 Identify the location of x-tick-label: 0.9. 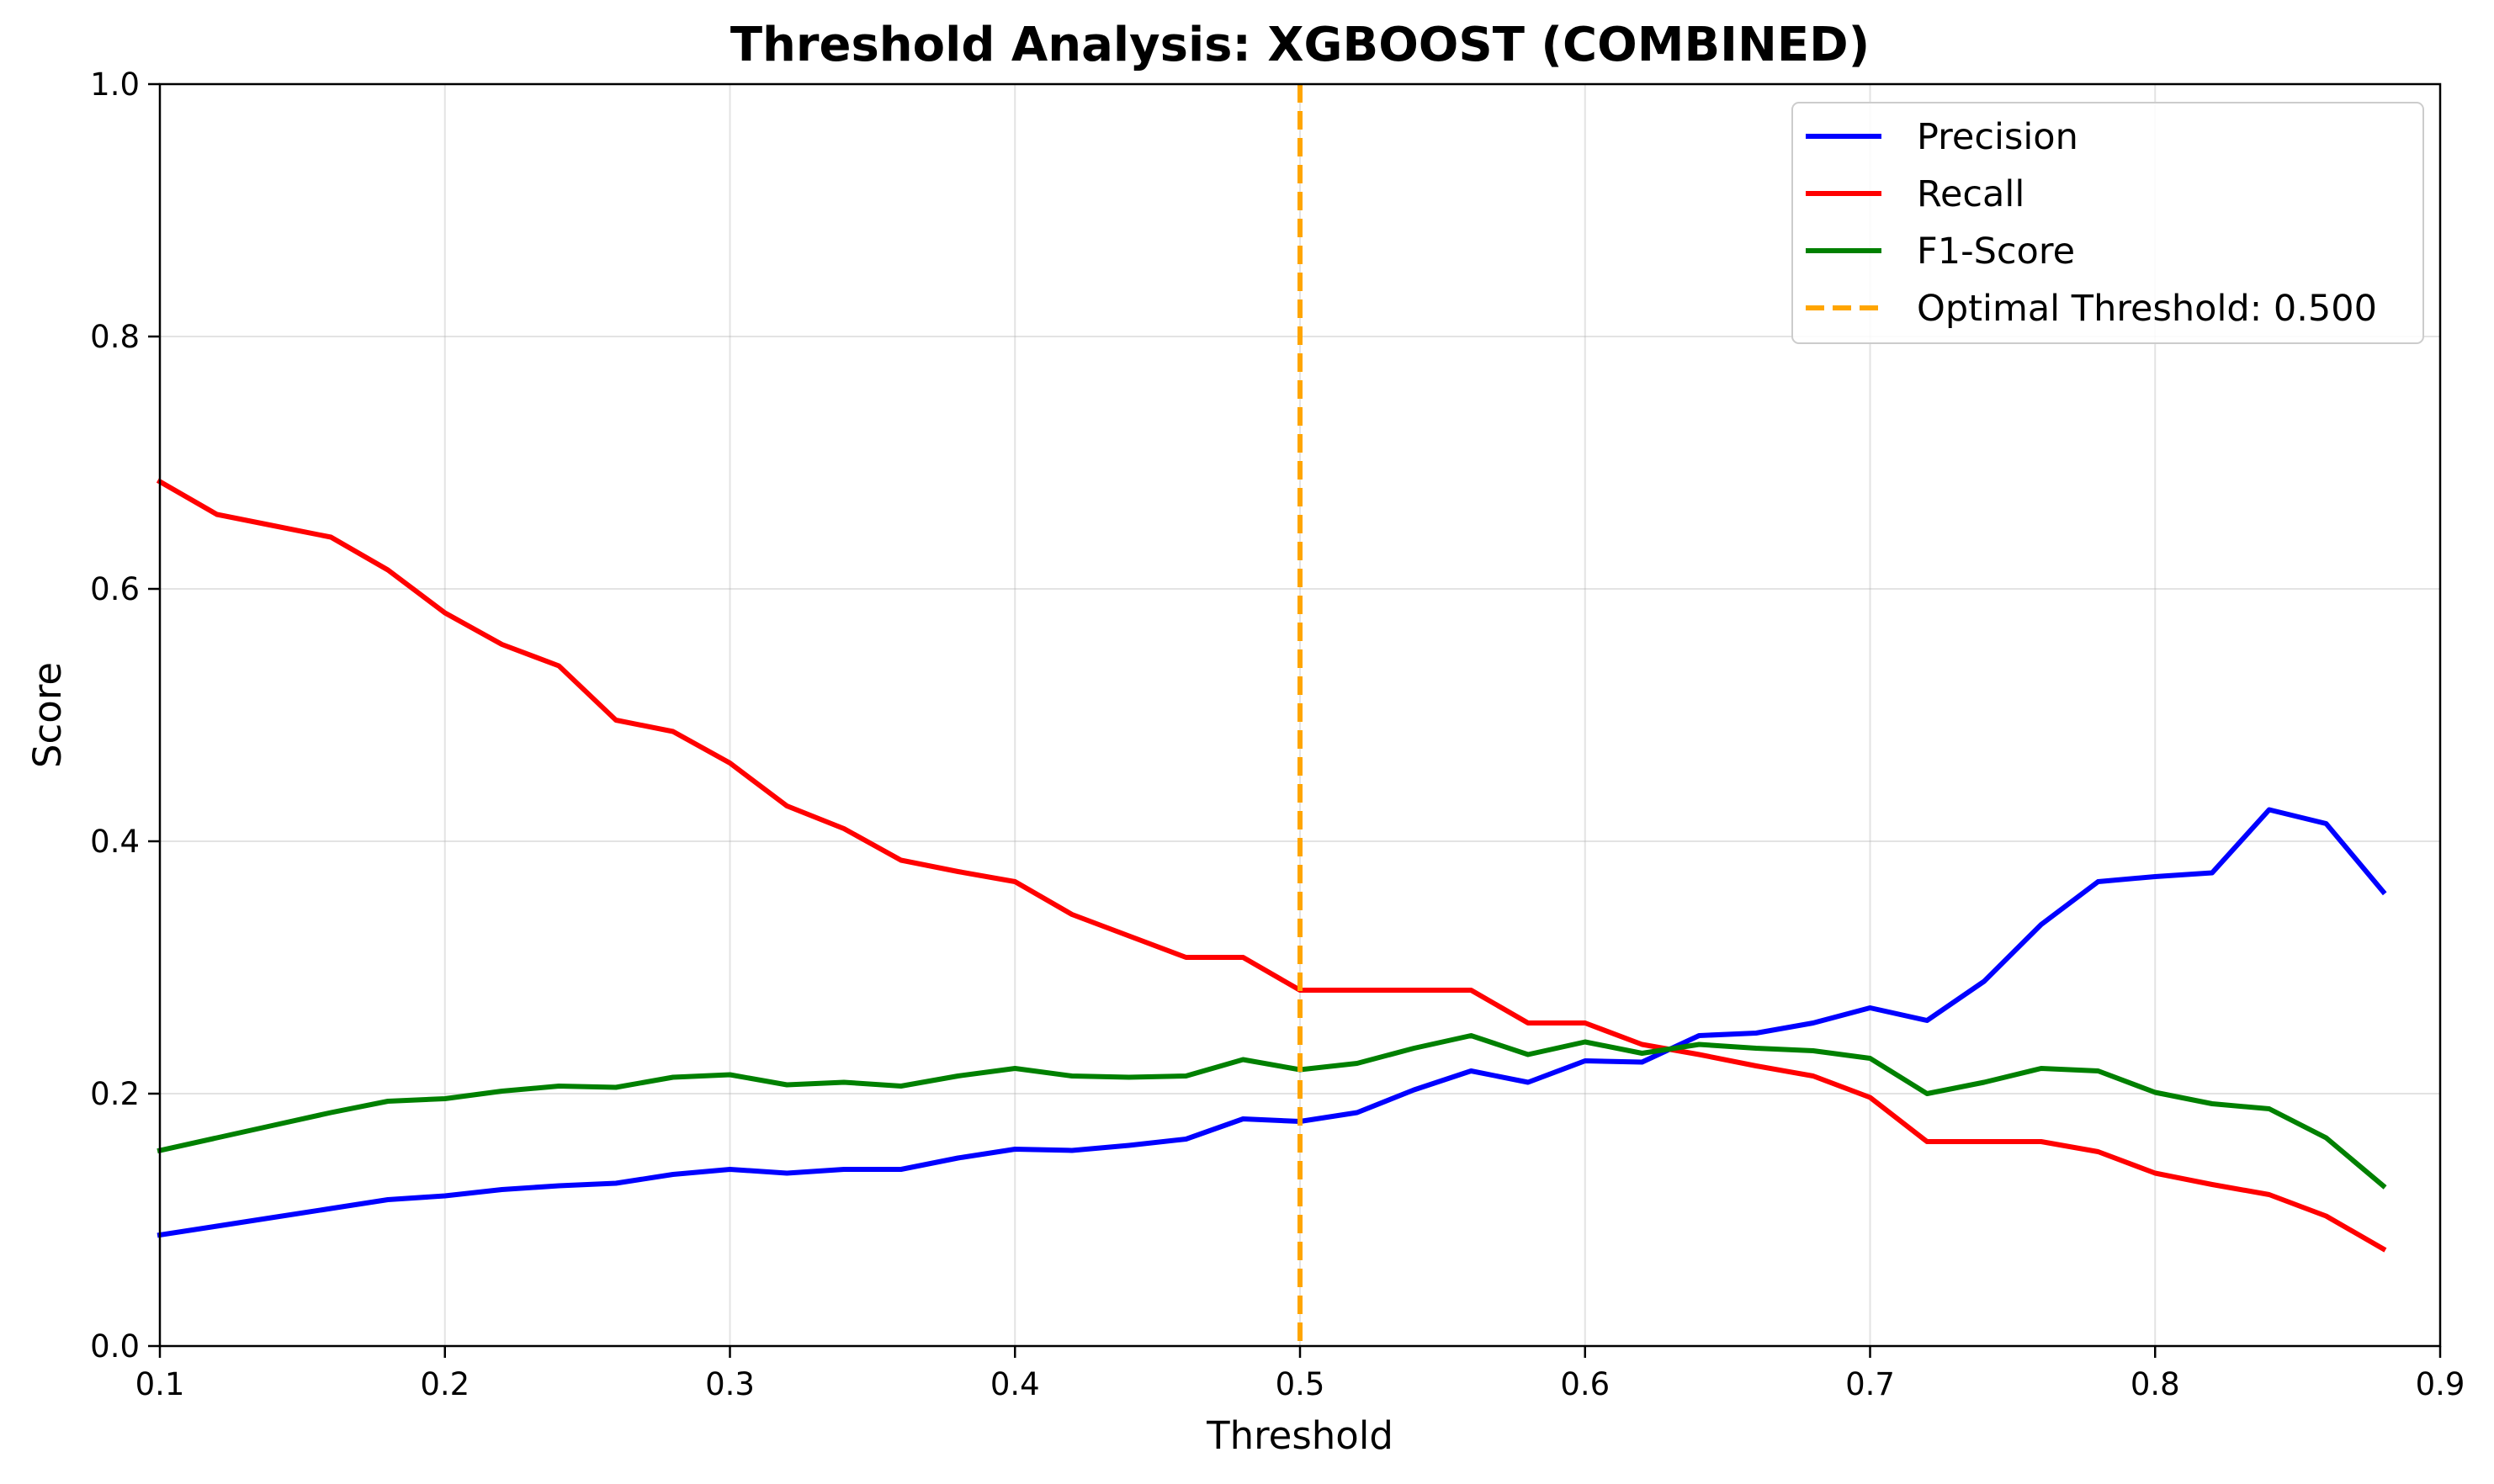
(2440, 1384).